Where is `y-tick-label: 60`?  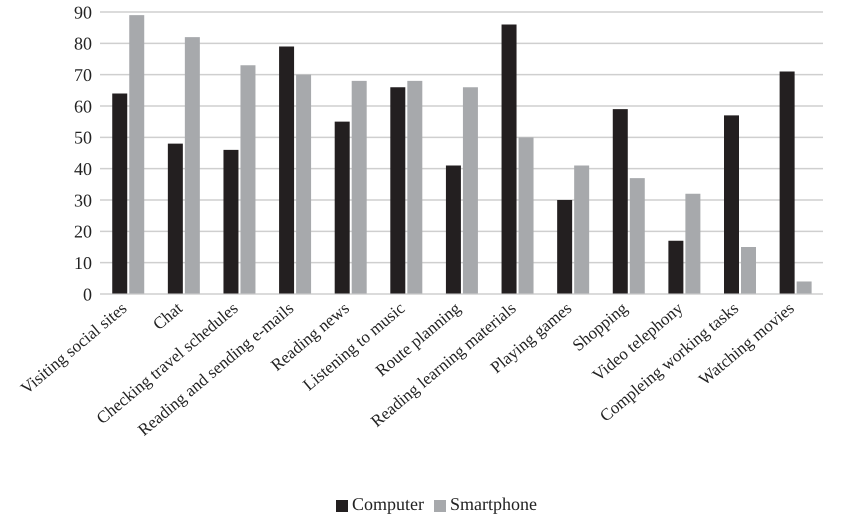 y-tick-label: 60 is located at coordinates (83, 106).